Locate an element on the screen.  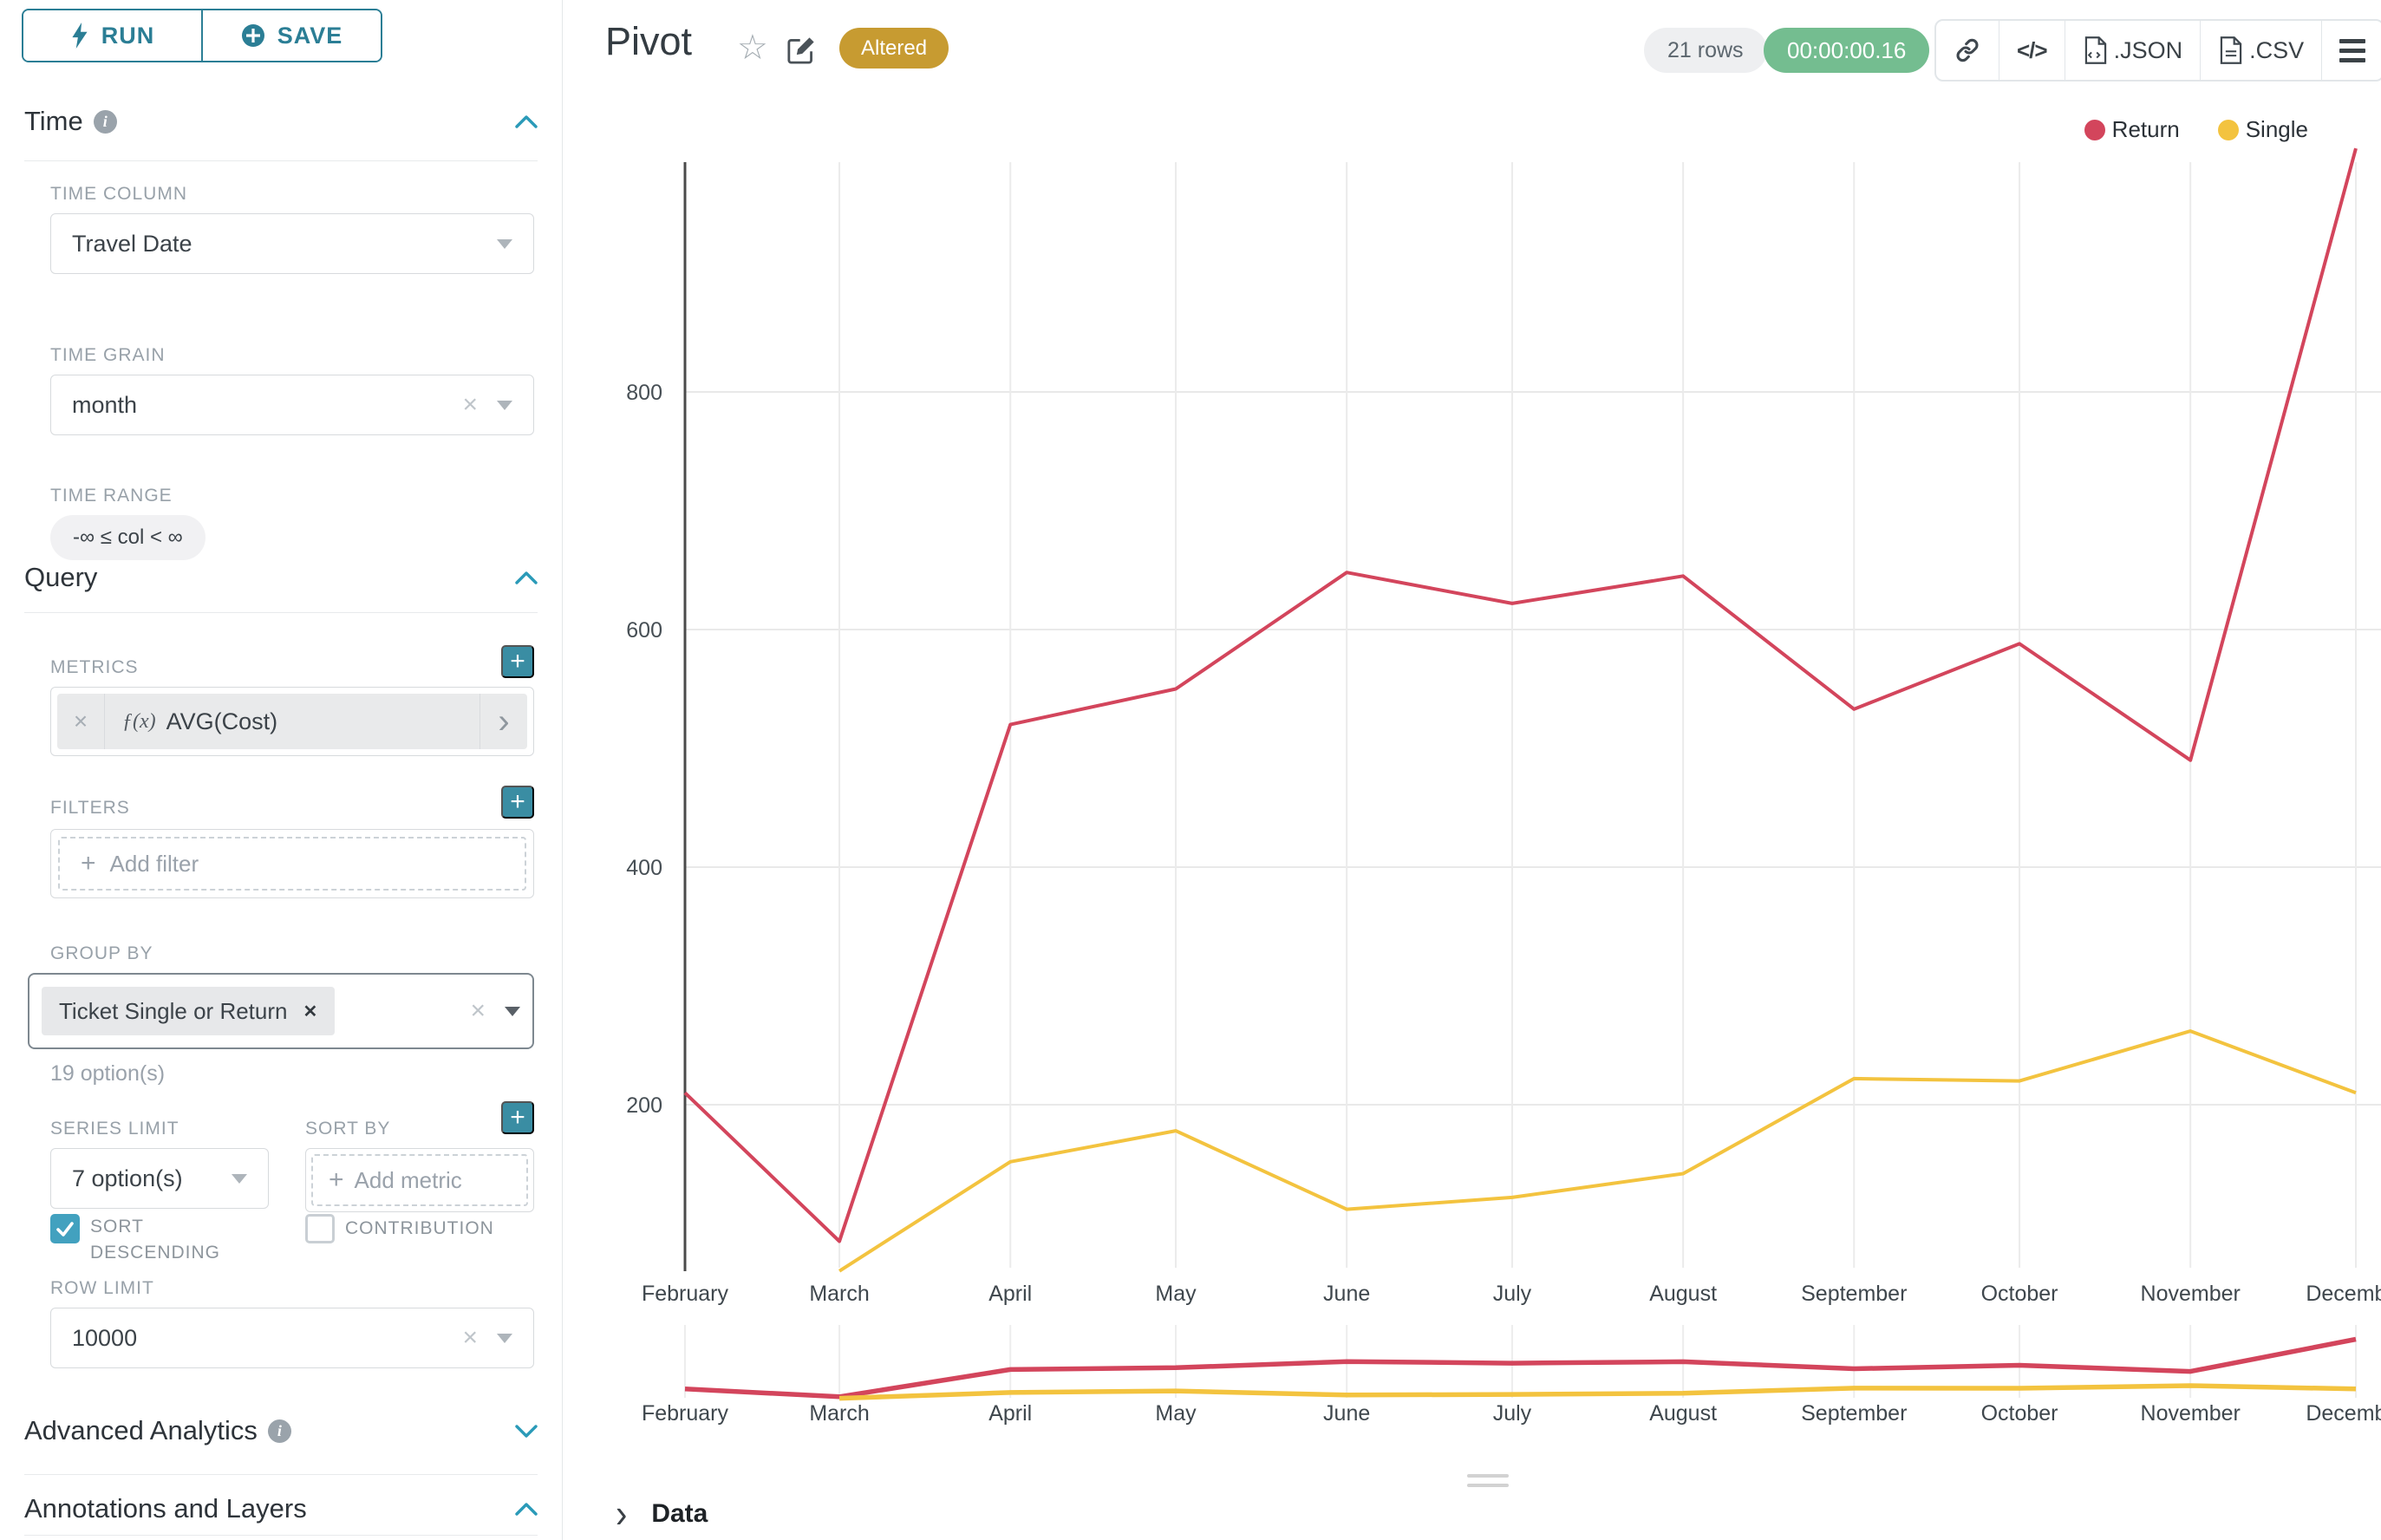
query-timer-label: 00:00:00.16 is located at coordinates (1847, 49).